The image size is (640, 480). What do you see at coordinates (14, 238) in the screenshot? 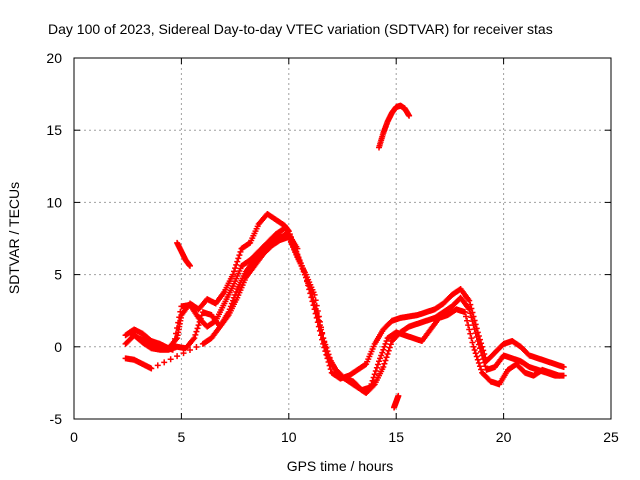
I see `y-axis-label: SDTVAR / TECUs` at bounding box center [14, 238].